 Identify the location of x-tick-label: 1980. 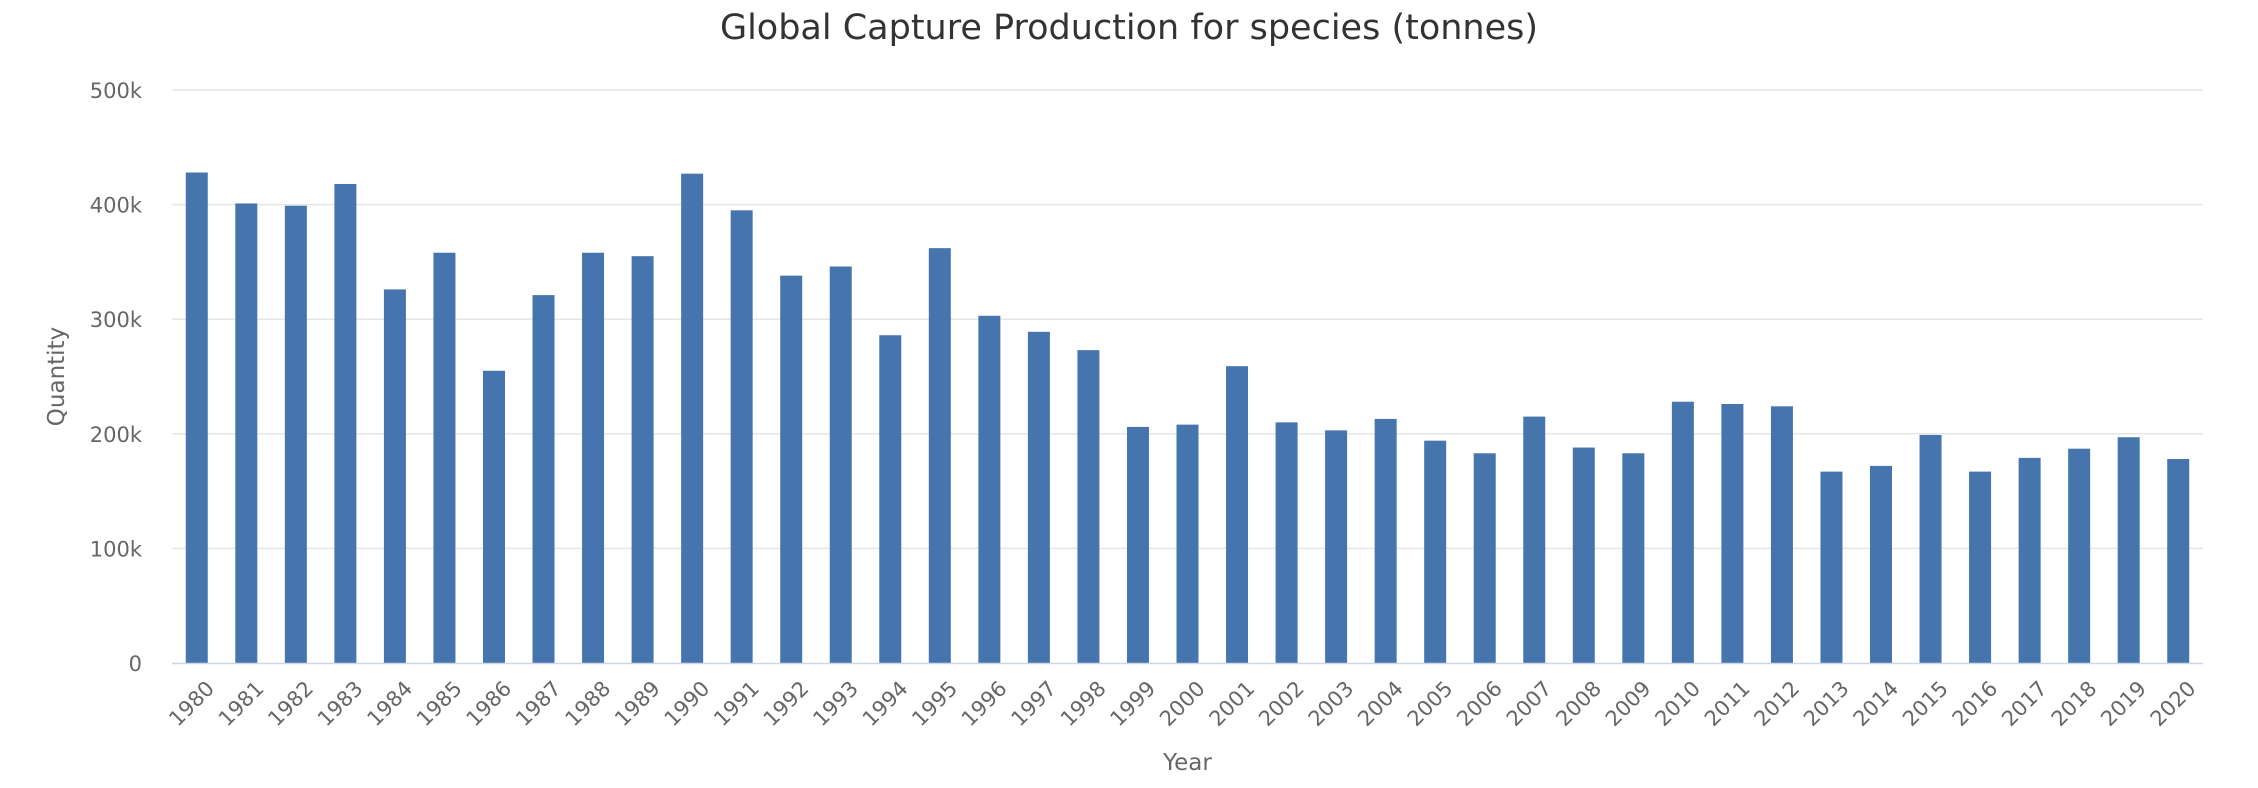
(191, 703).